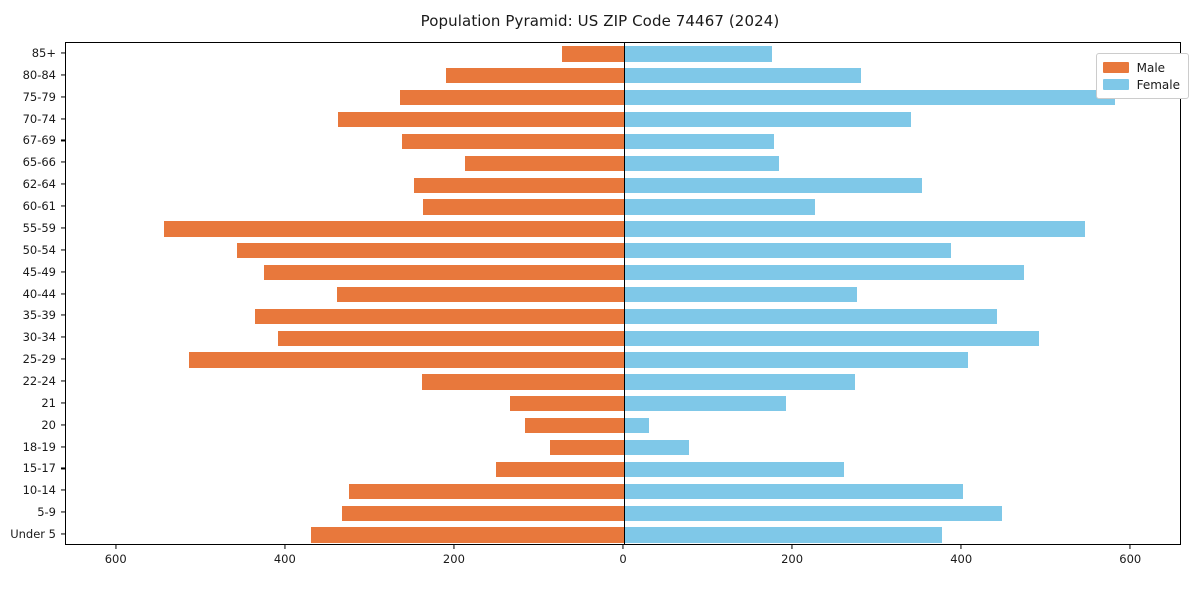  I want to click on y-tick-label: 10-14, so click(39, 490).